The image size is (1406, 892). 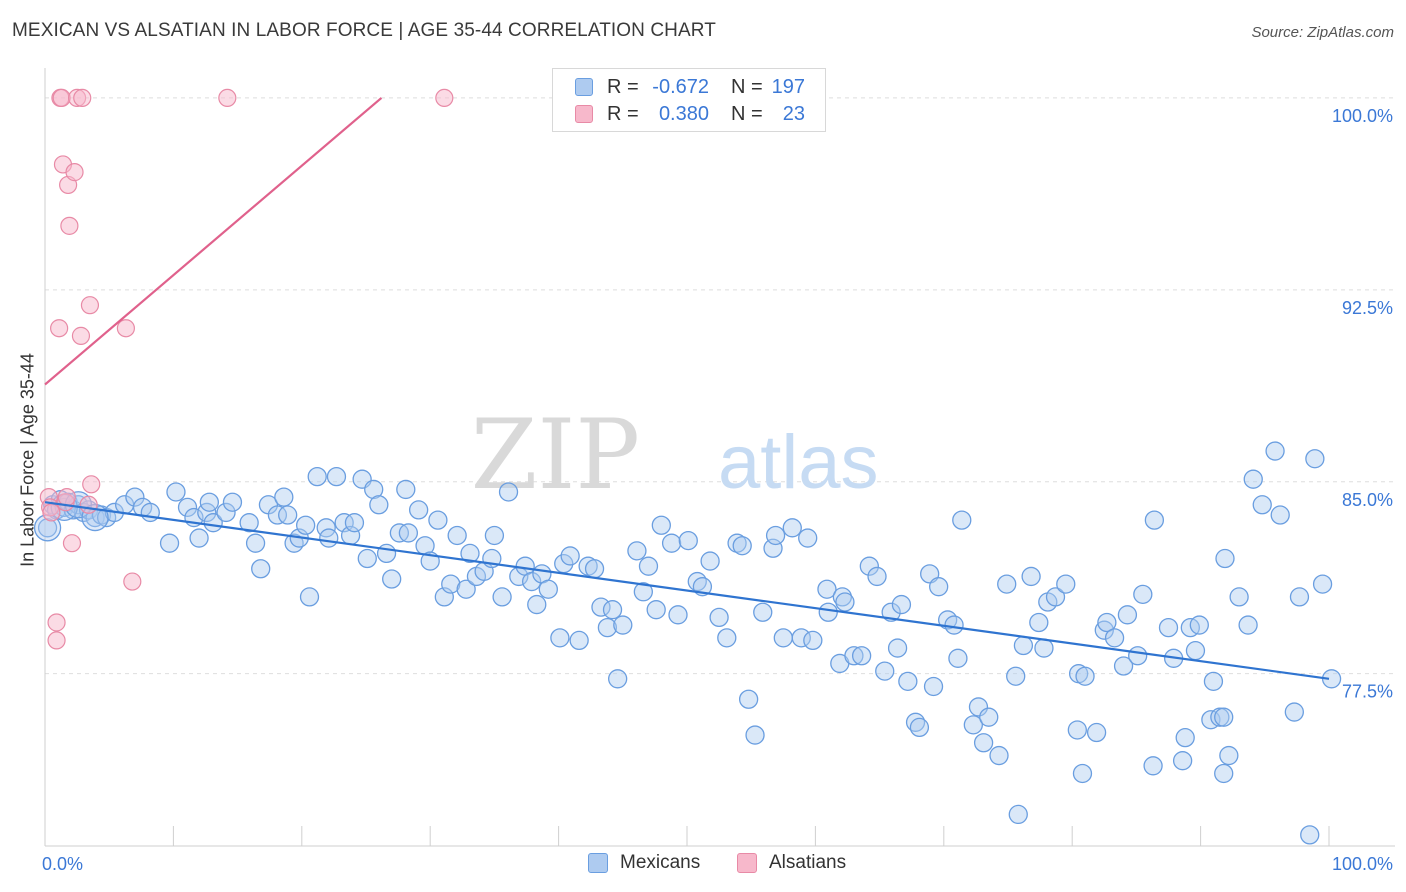 What do you see at coordinates (747, 86) in the screenshot?
I see `legend-n-label: N =` at bounding box center [747, 86].